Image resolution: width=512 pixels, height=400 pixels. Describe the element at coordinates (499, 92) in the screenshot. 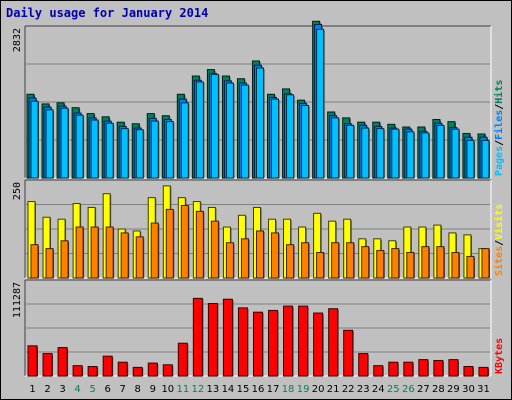

I see `legend-item-hits: Hits` at that location.